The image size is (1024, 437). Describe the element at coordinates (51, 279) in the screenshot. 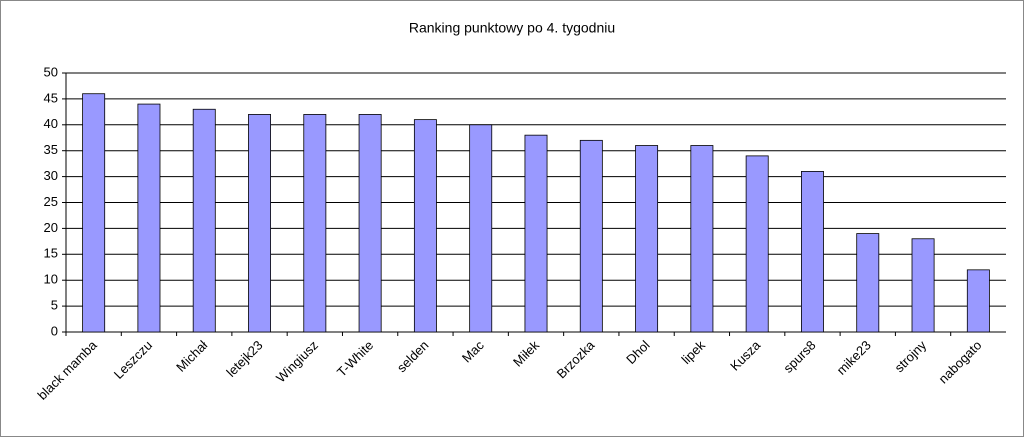

I see `y-tick-label: 10` at that location.